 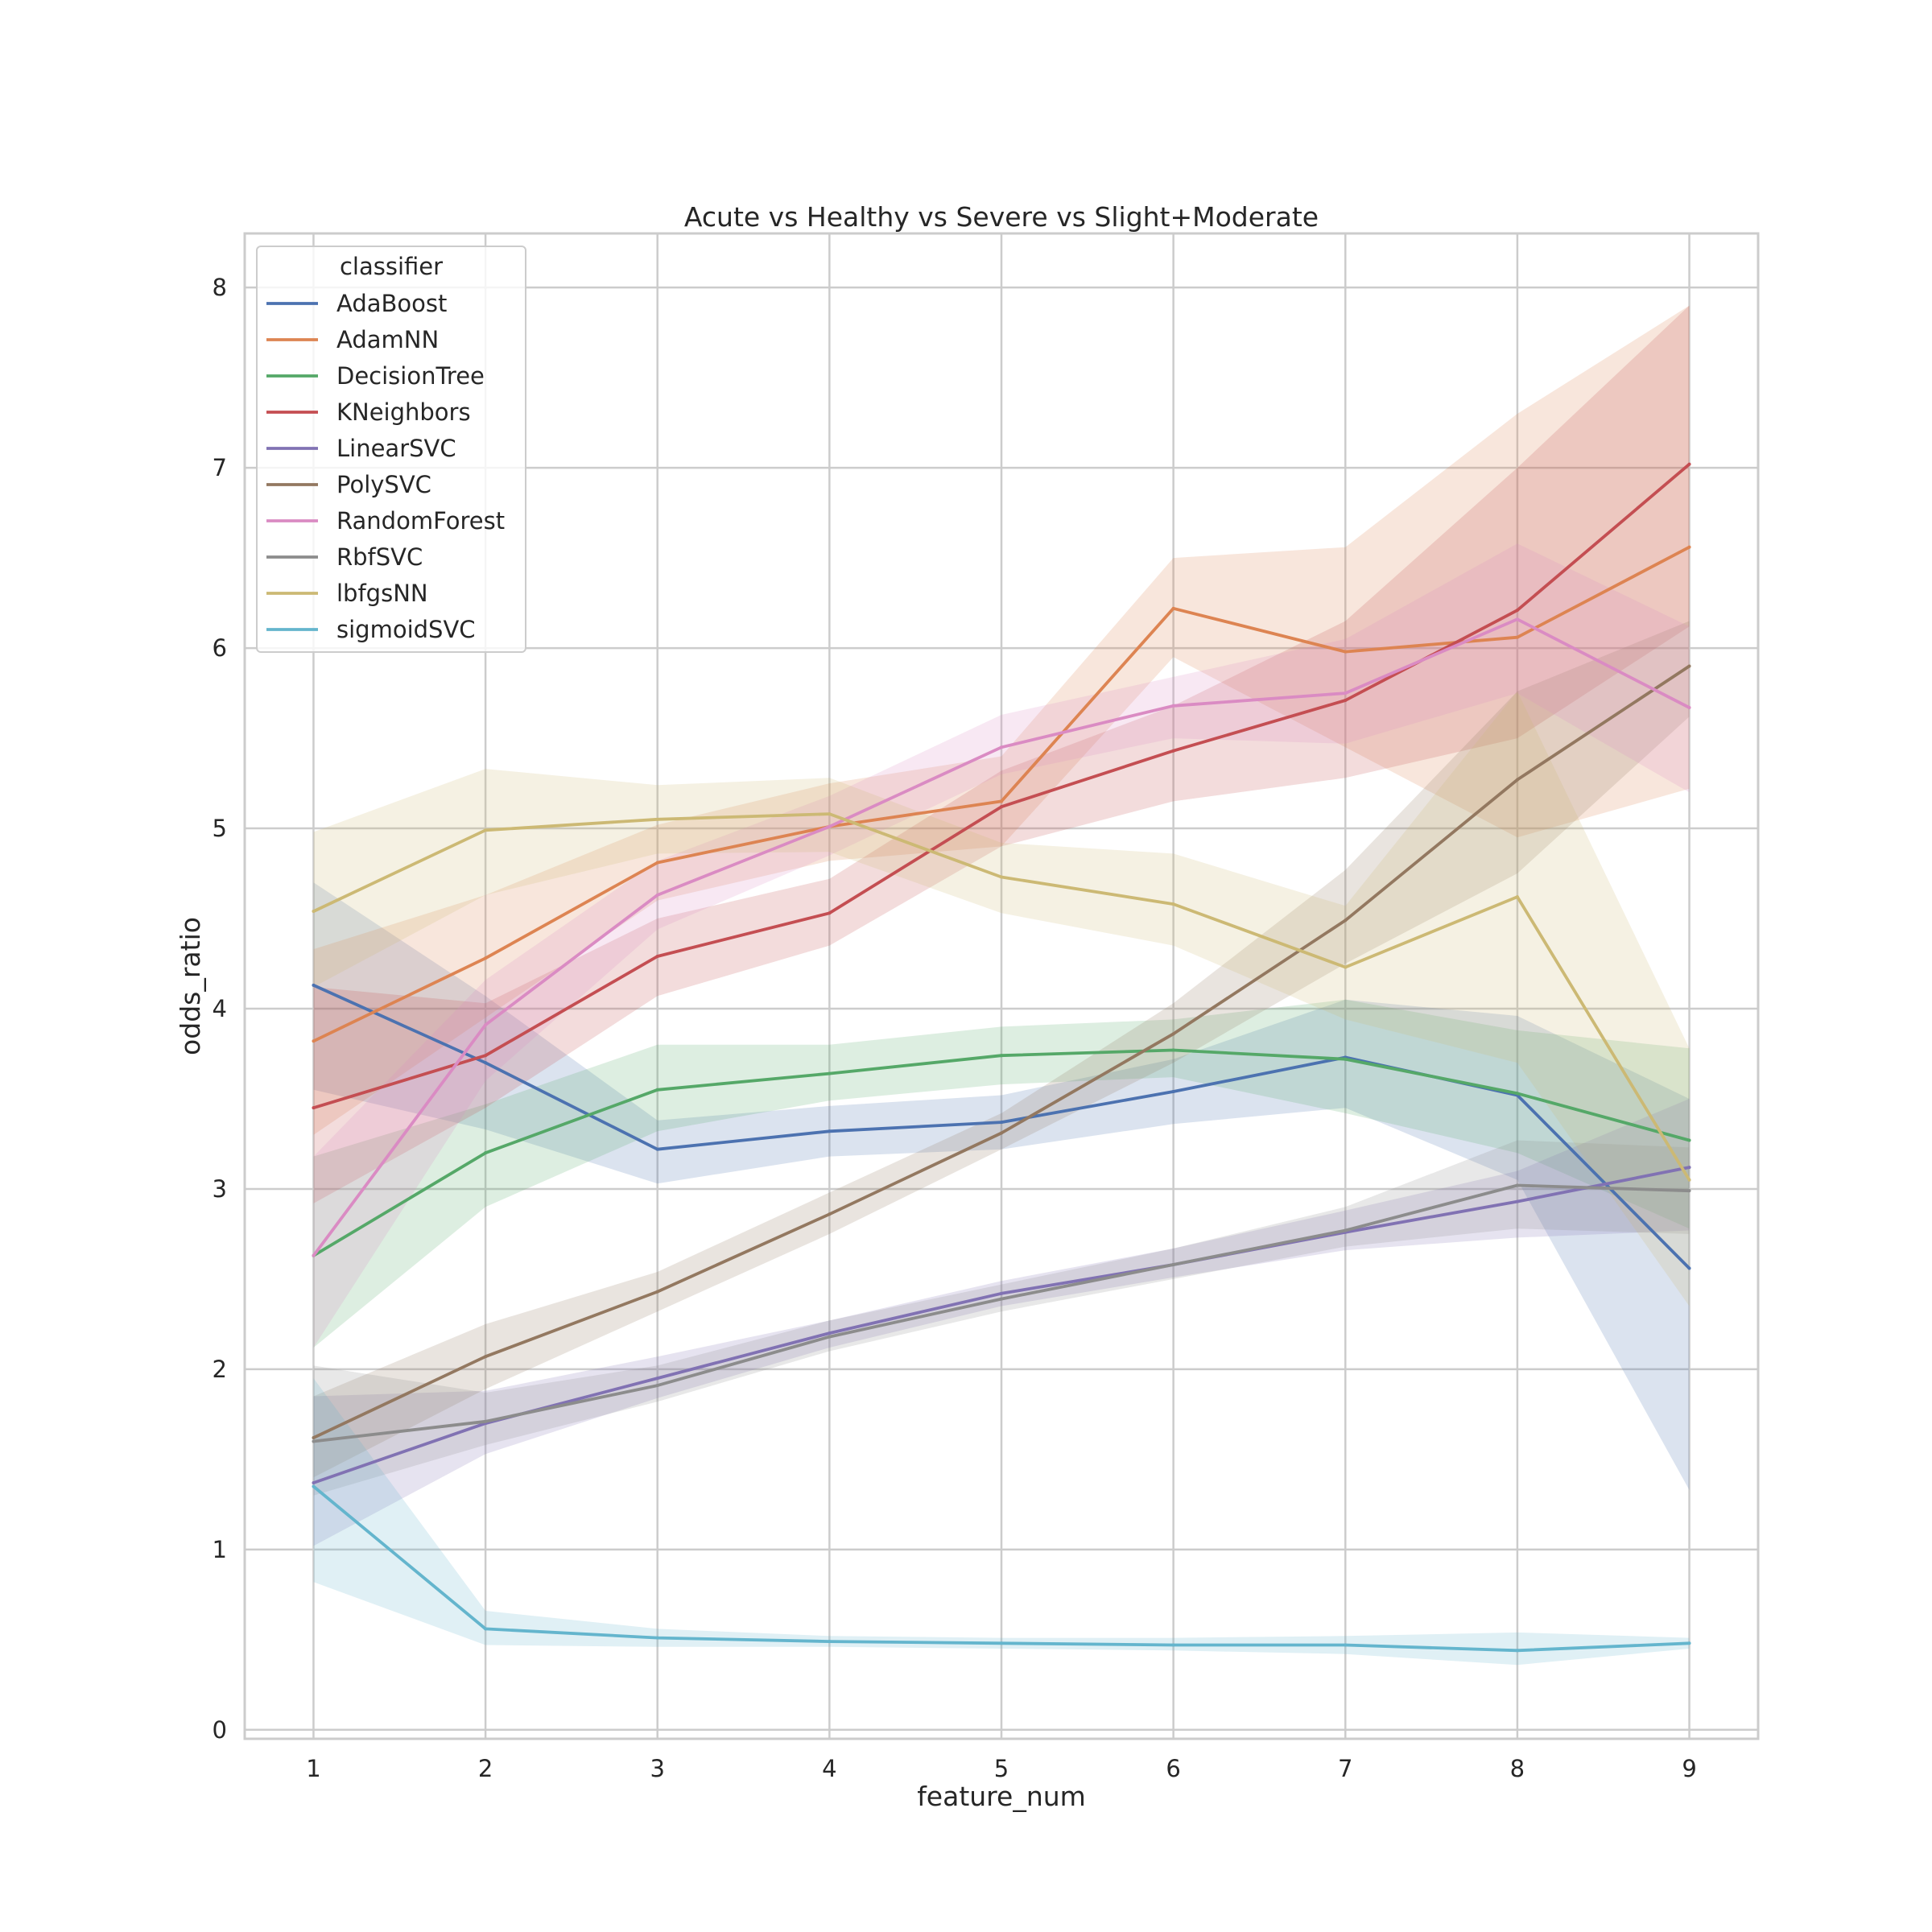 I want to click on y-tick-label: 4, so click(x=220, y=1008).